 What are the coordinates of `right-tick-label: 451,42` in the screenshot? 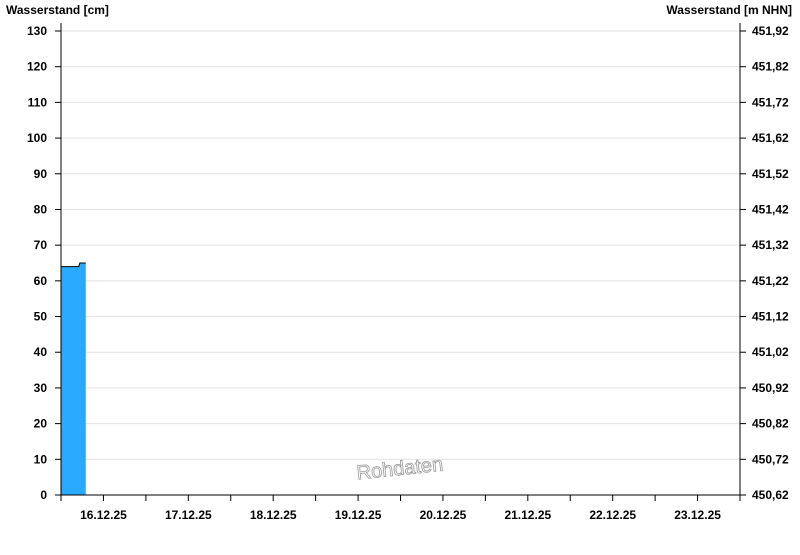 It's located at (770, 209).